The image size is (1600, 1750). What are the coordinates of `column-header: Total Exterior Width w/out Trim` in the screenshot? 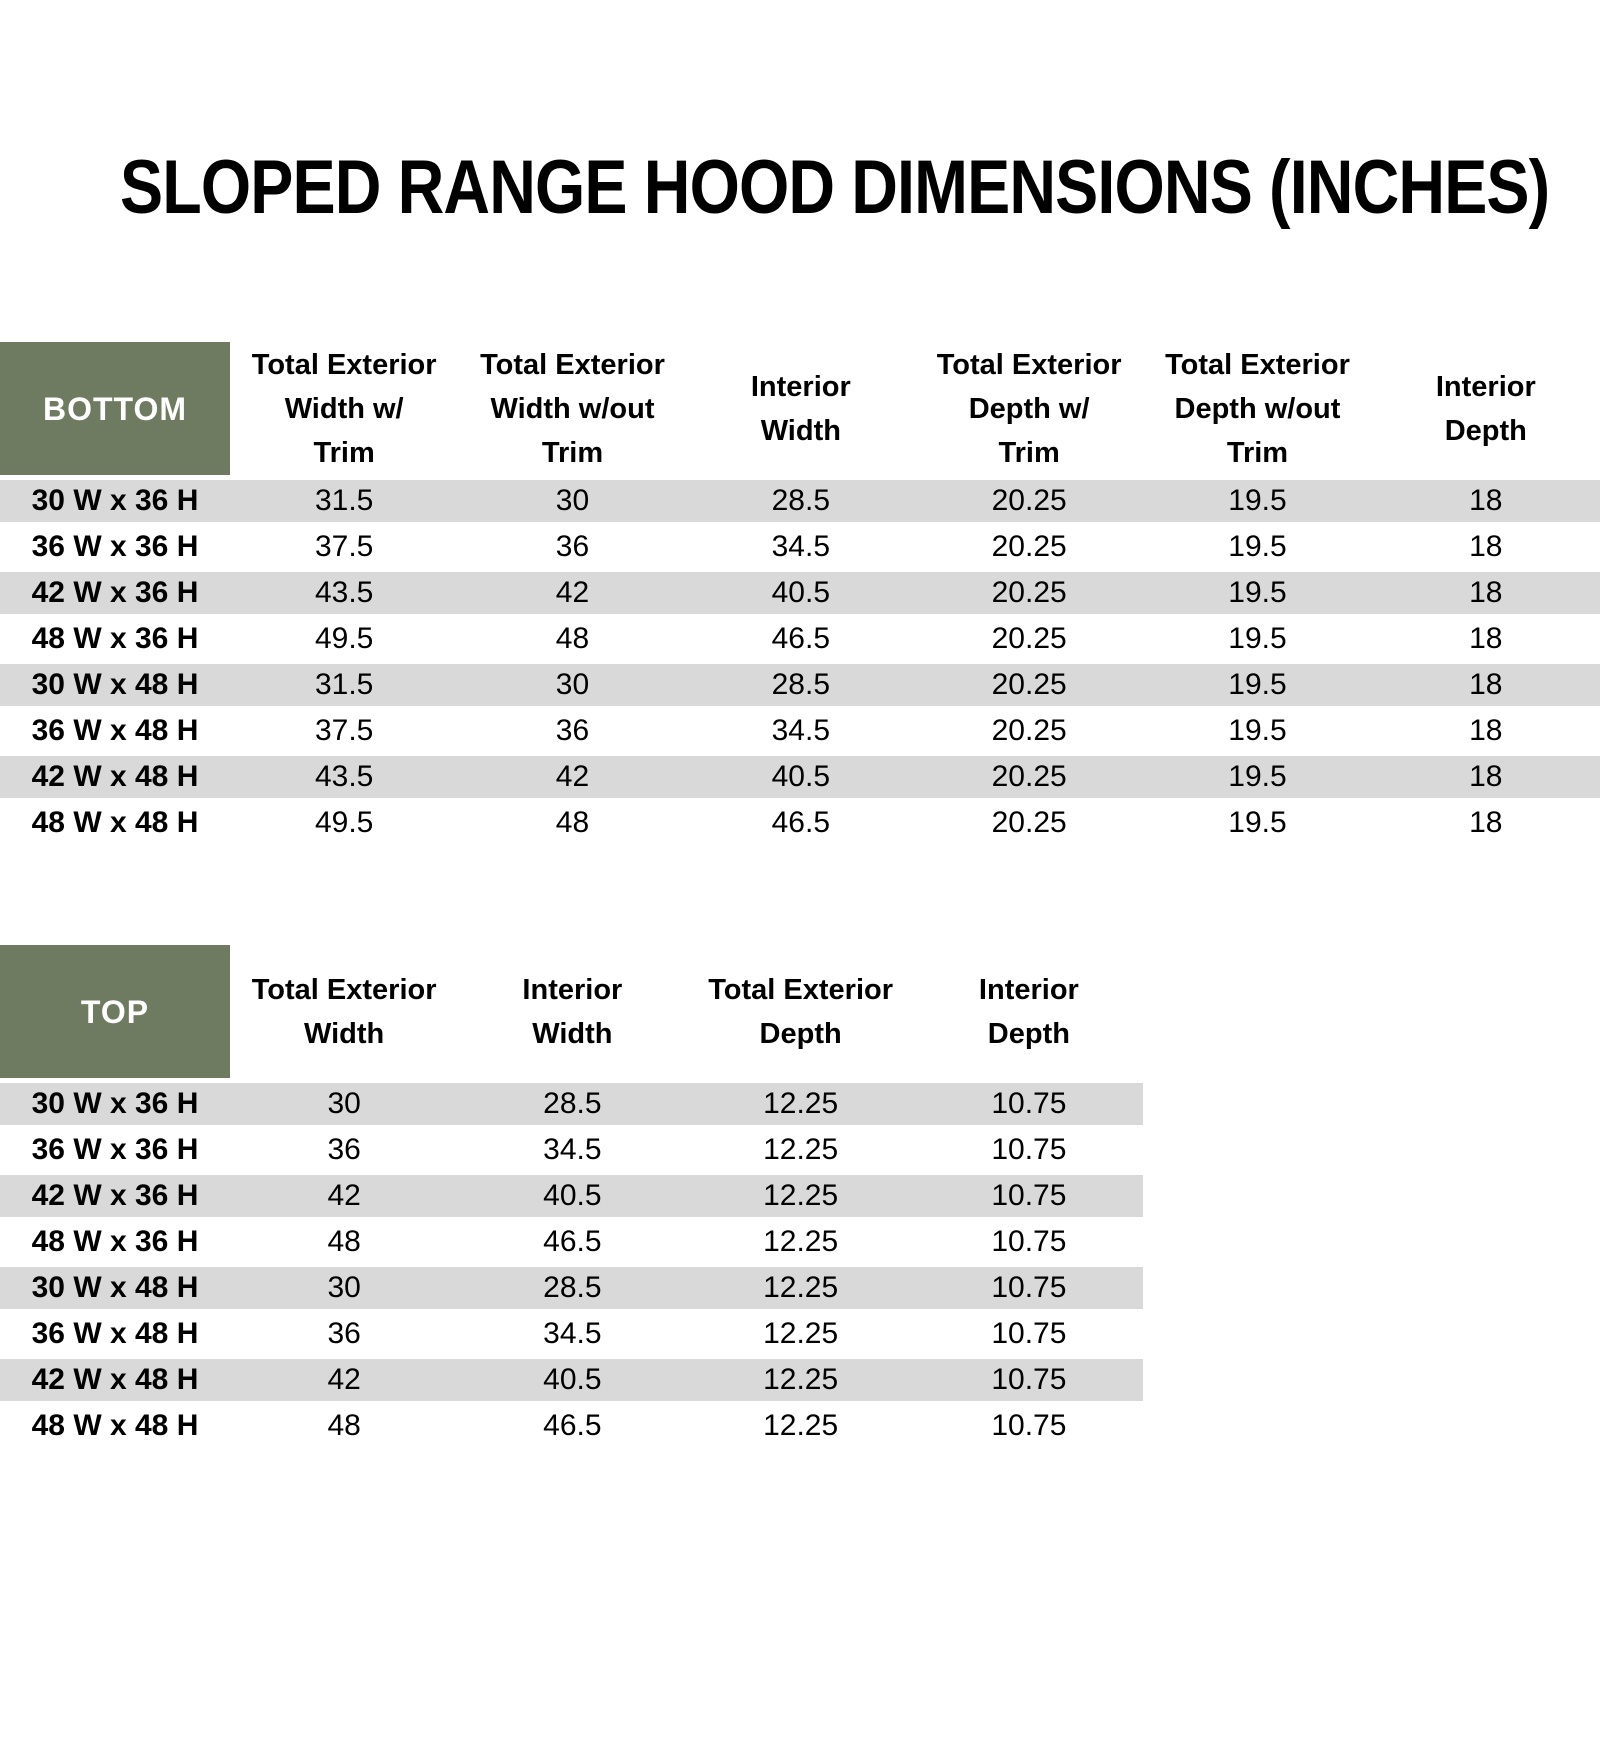 It's located at (572, 411).